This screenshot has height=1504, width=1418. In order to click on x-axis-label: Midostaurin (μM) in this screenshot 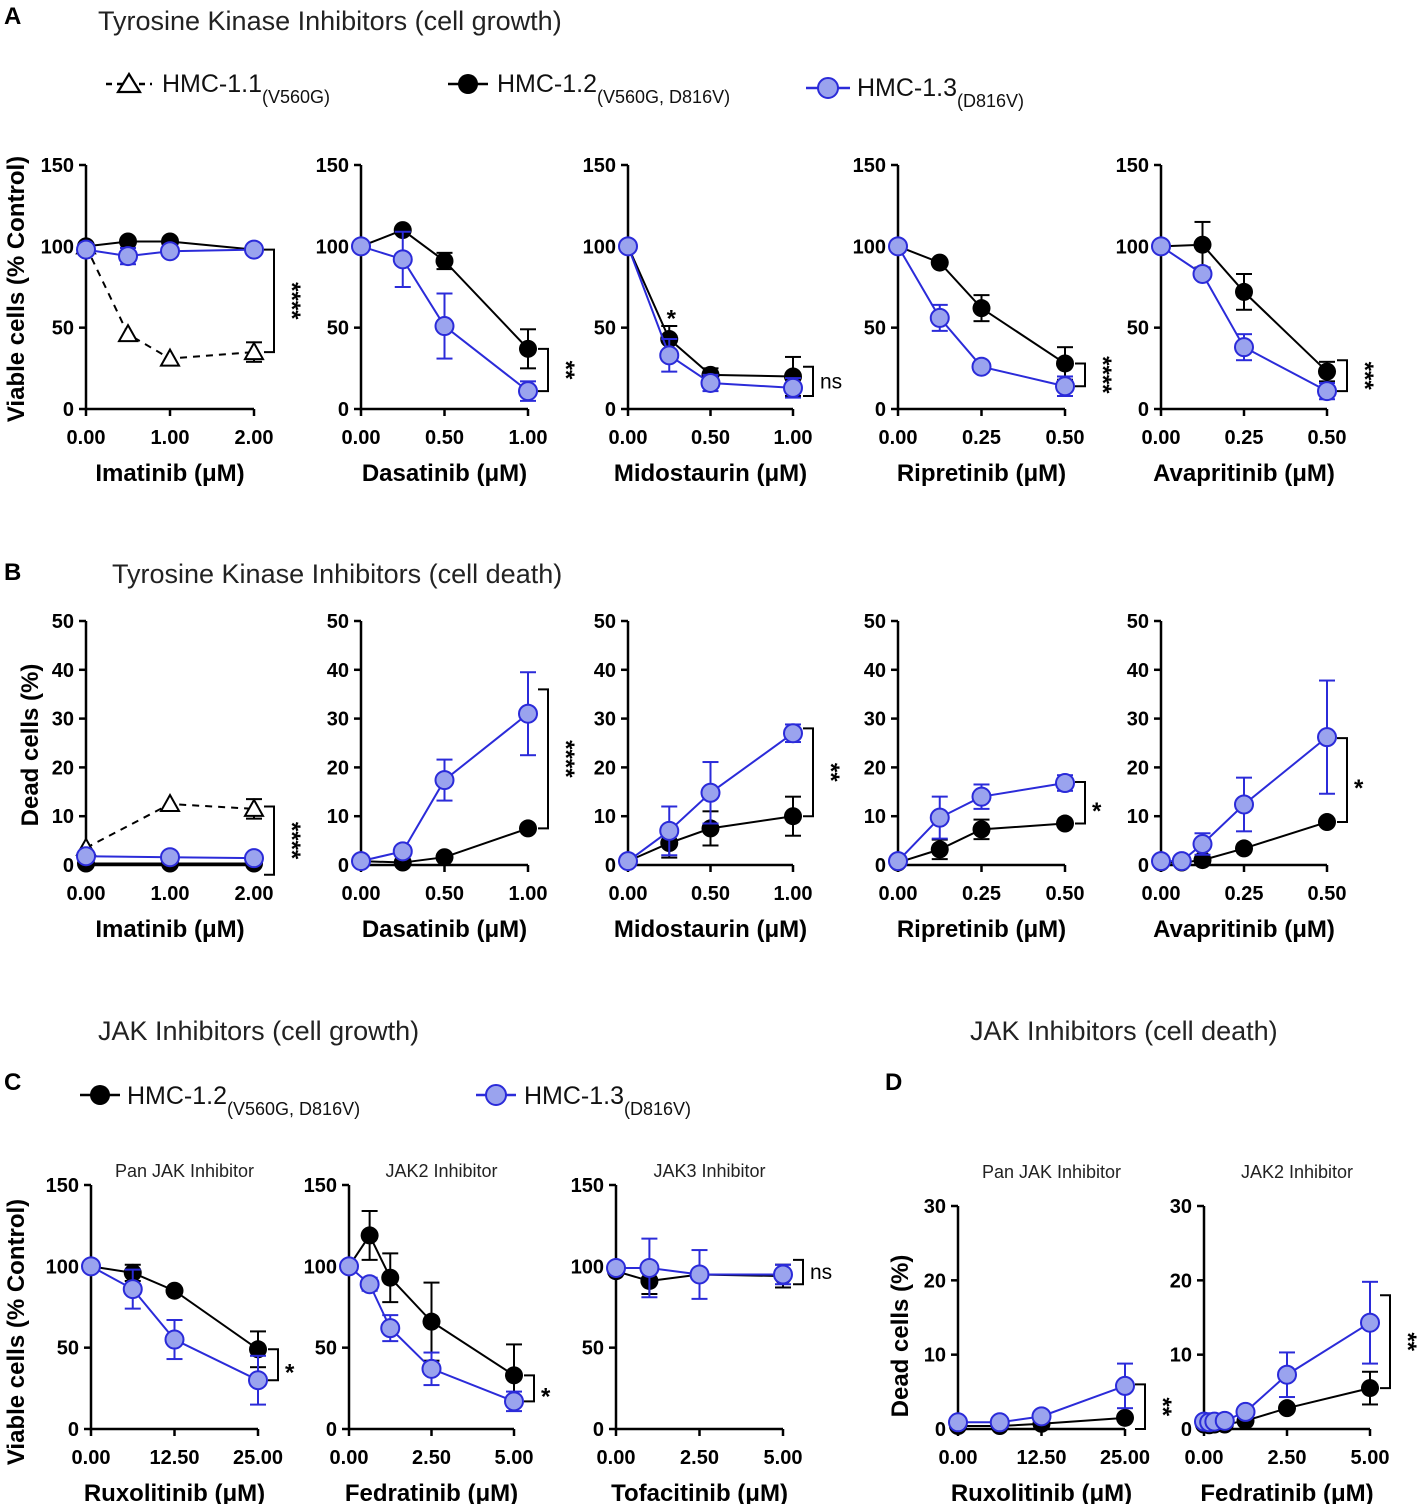, I will do `click(710, 473)`.